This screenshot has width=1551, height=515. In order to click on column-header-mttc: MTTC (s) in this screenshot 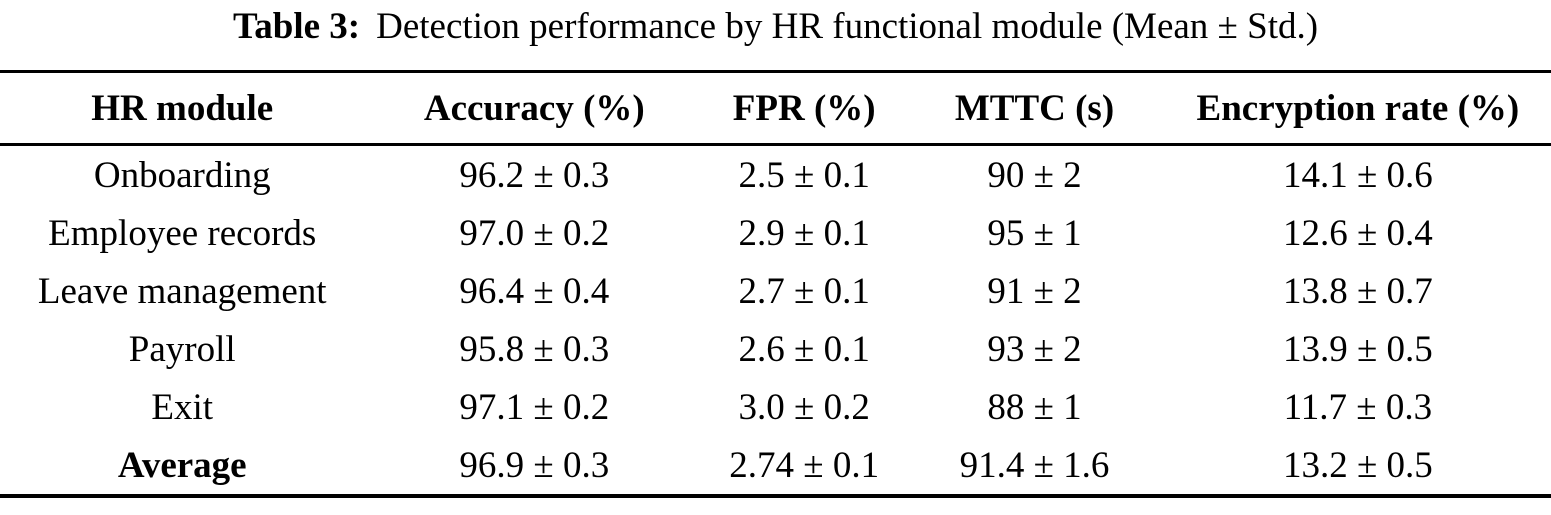, I will do `click(1034, 108)`.